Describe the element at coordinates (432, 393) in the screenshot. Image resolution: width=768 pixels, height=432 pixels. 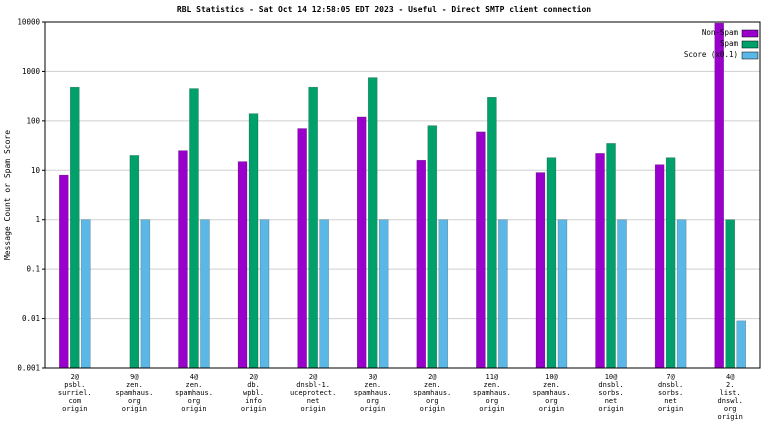
I see `x-category-label: 2@ zen. spamhaus. org origin` at that location.